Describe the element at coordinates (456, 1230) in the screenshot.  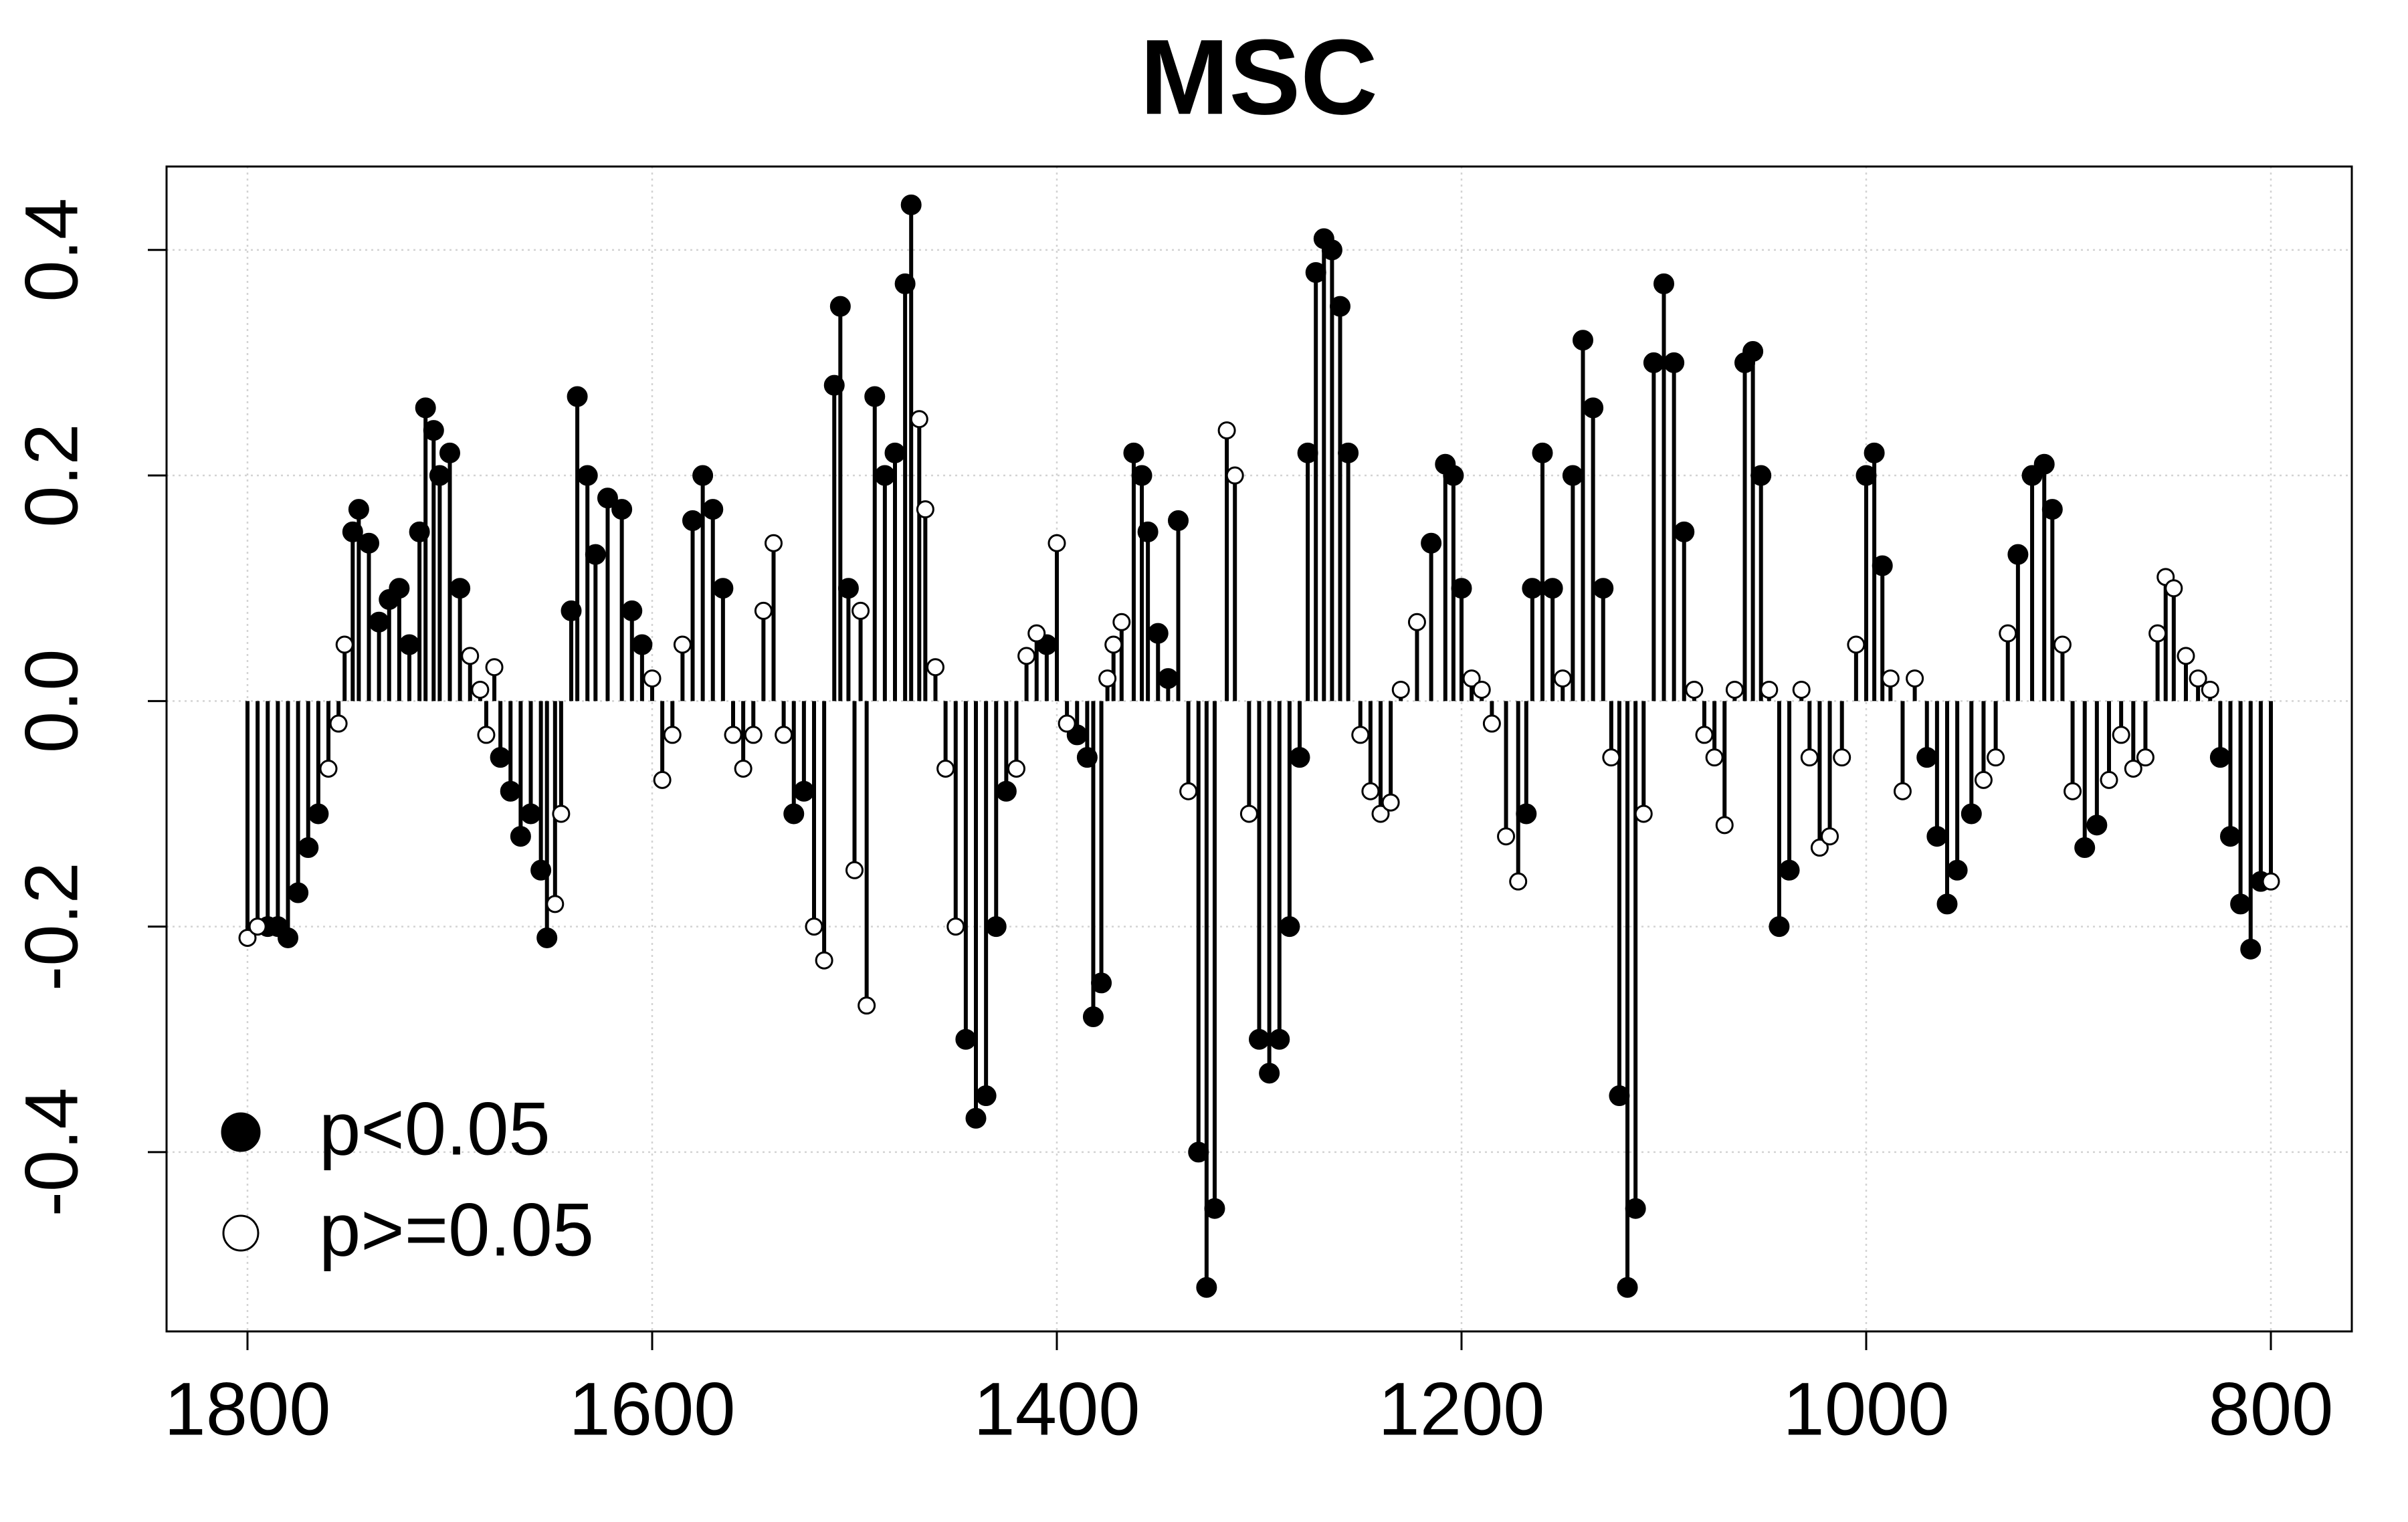
I see `legend-label: p>=0.05` at that location.